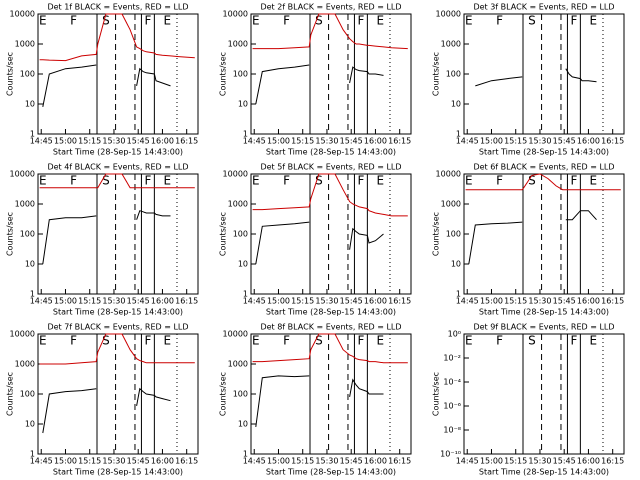  What do you see at coordinates (330, 327) in the screenshot?
I see `chart-title: Det 8f BLACK = Events, RED = LLD` at bounding box center [330, 327].